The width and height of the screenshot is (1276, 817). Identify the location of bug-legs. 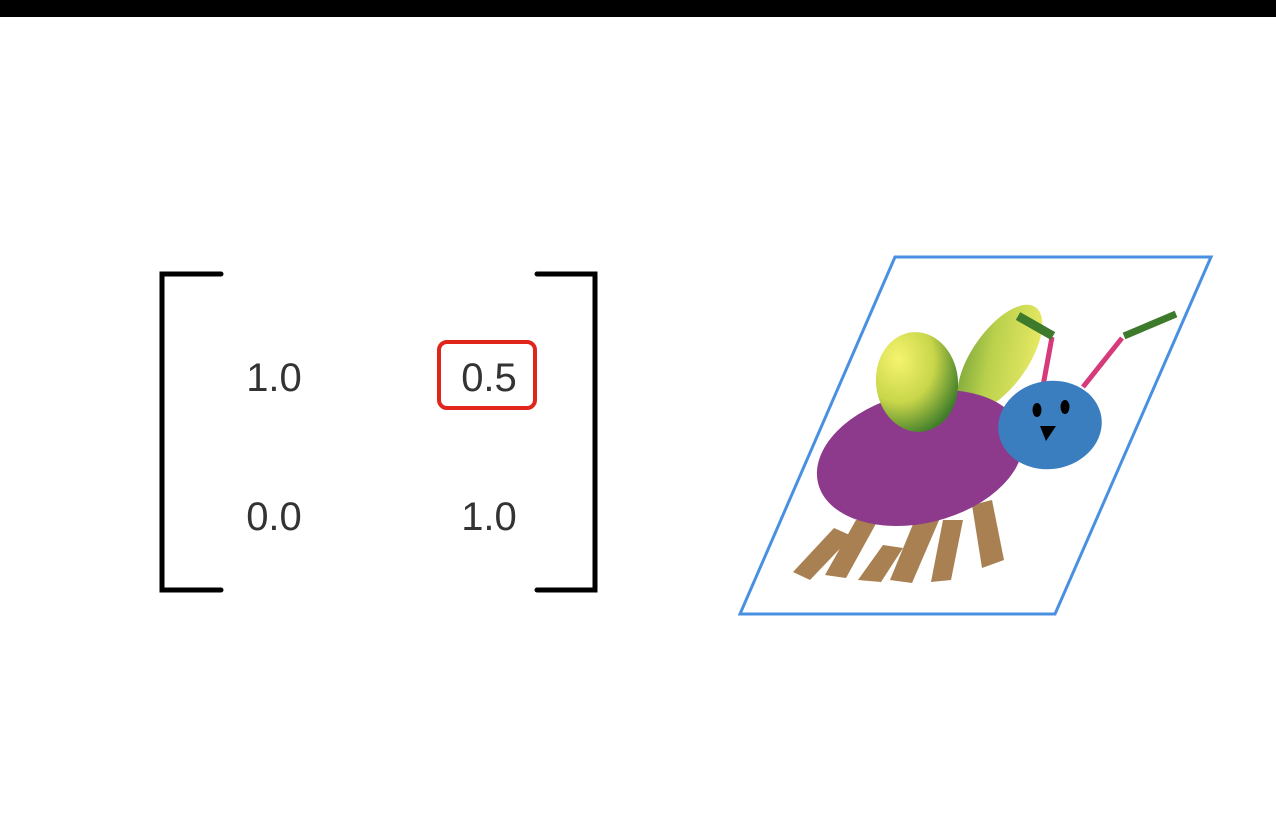
(898, 541).